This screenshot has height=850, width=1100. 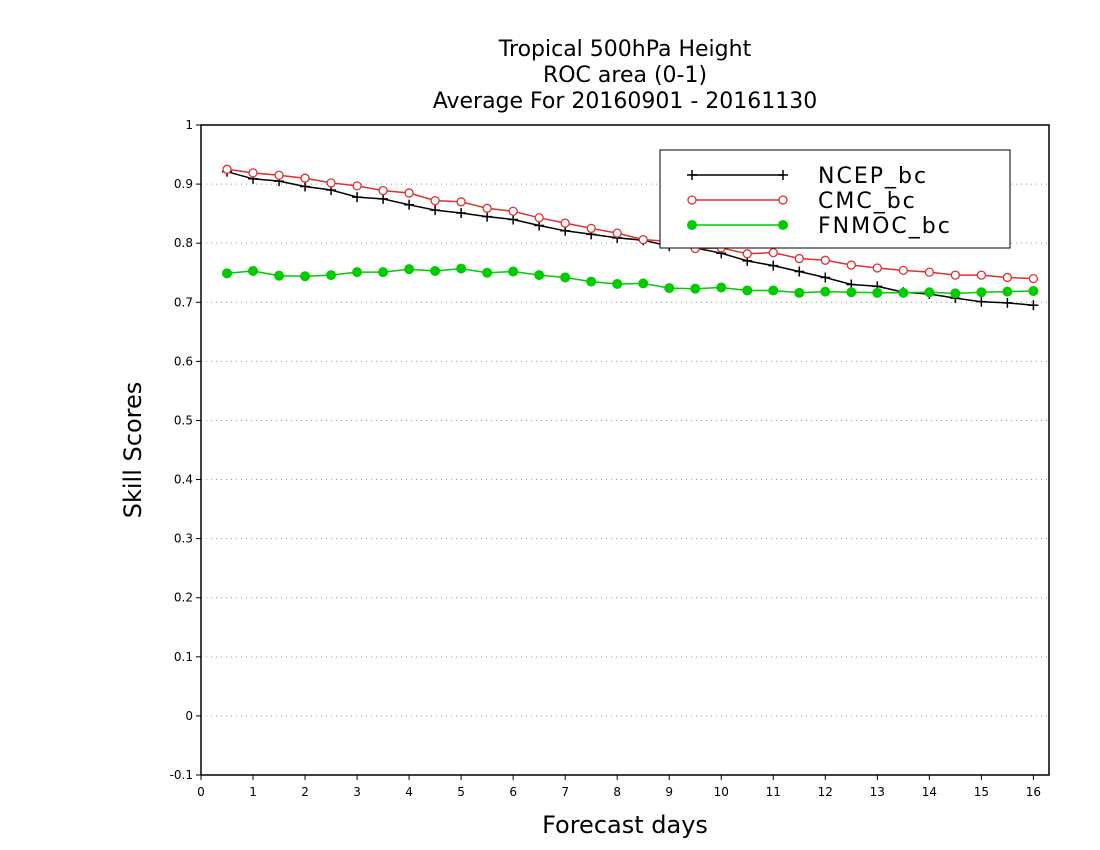 What do you see at coordinates (825, 792) in the screenshot?
I see `x-tick-label: 12` at bounding box center [825, 792].